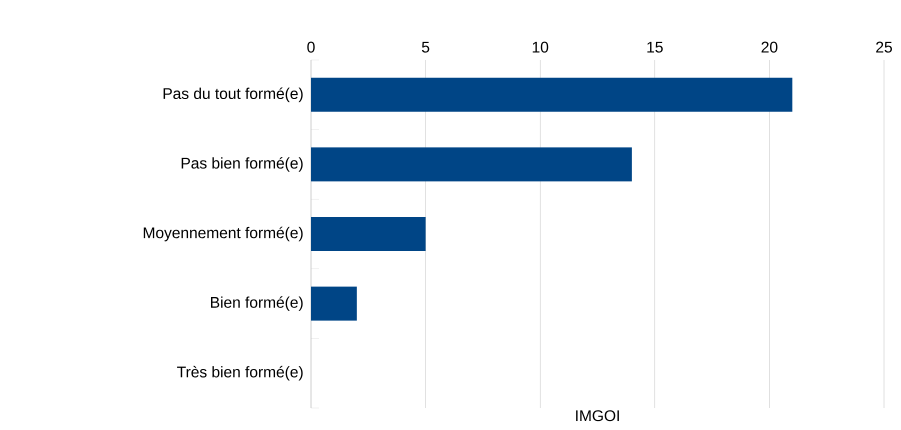  What do you see at coordinates (655, 47) in the screenshot?
I see `x-tick-label: 15` at bounding box center [655, 47].